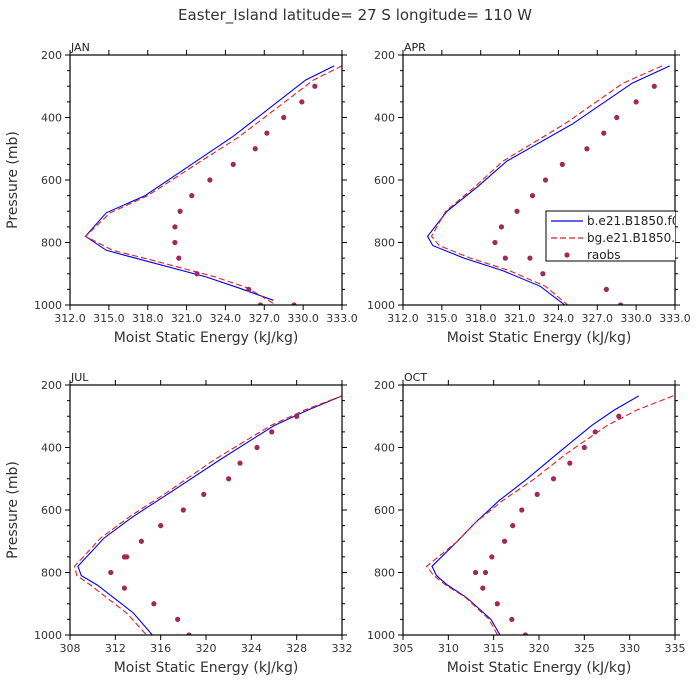  What do you see at coordinates (115, 648) in the screenshot?
I see `x-tick-label: 312` at bounding box center [115, 648].